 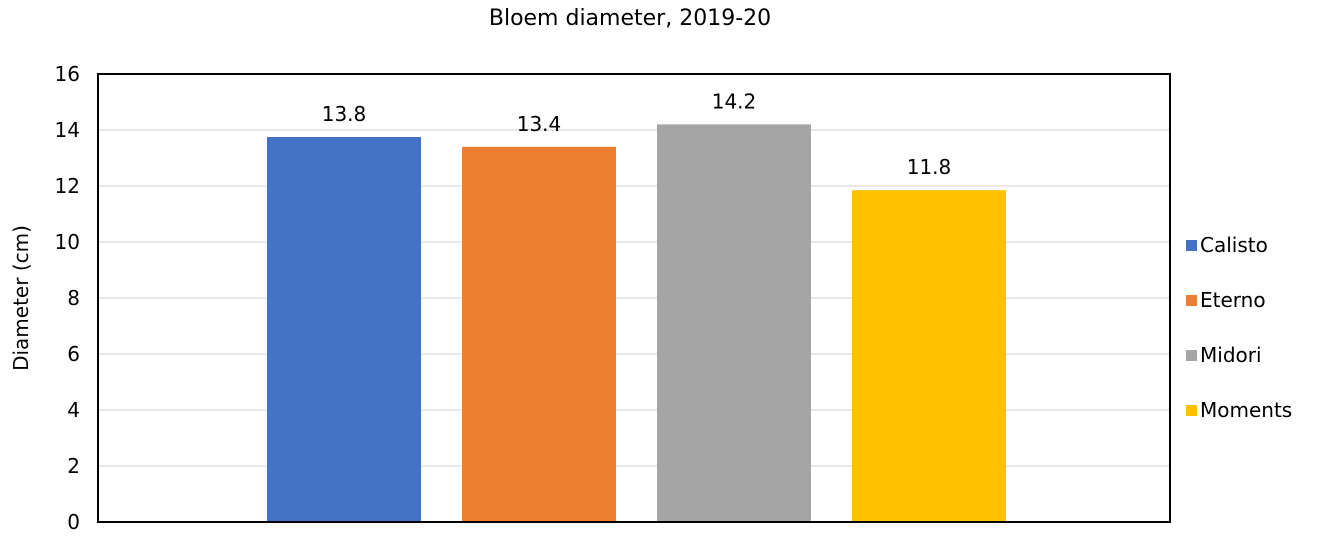 I want to click on legend: Calisto Eterno Midori Moments, so click(x=1239, y=339).